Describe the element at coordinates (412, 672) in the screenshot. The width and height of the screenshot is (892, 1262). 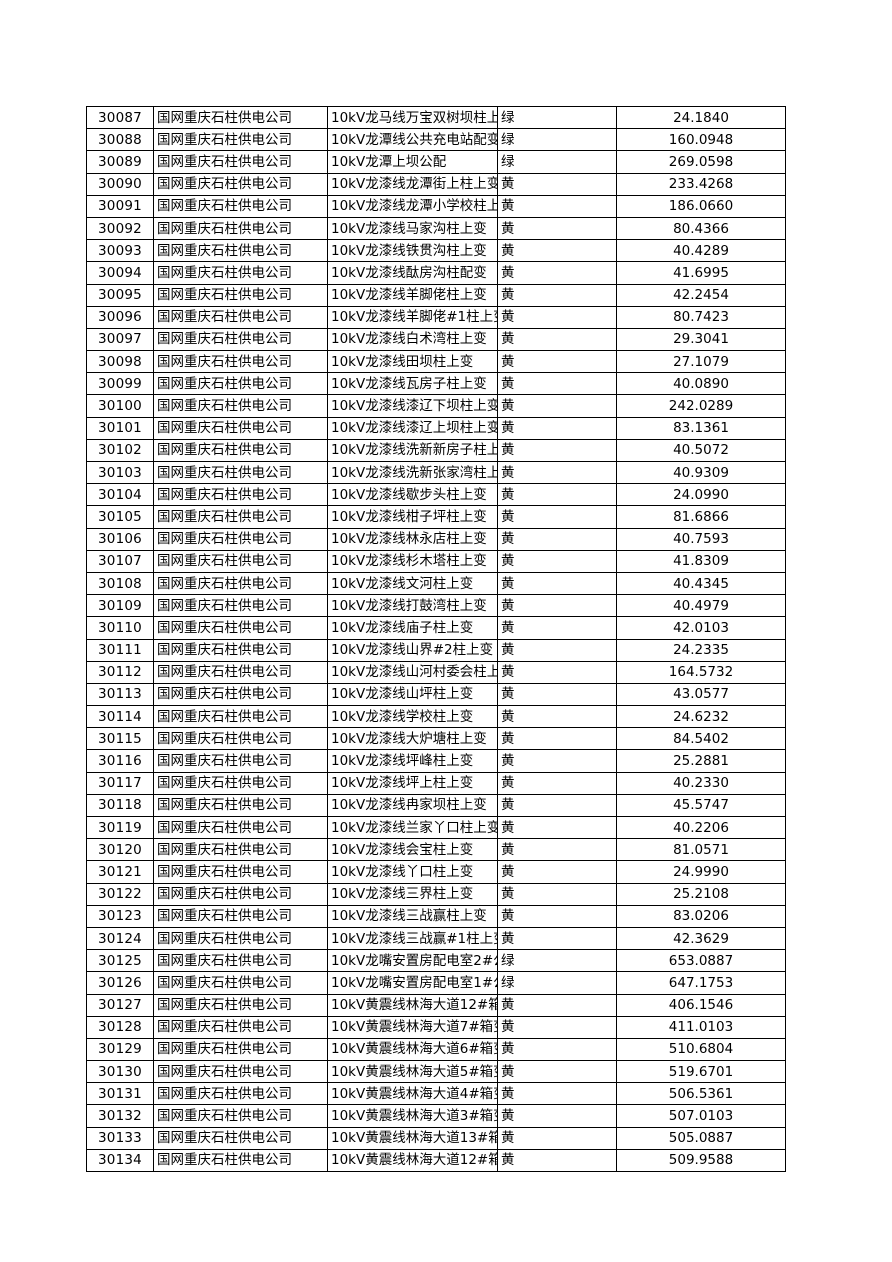
I see `cell-device-name: 10kV龙漆线山河村委会柱上变` at that location.